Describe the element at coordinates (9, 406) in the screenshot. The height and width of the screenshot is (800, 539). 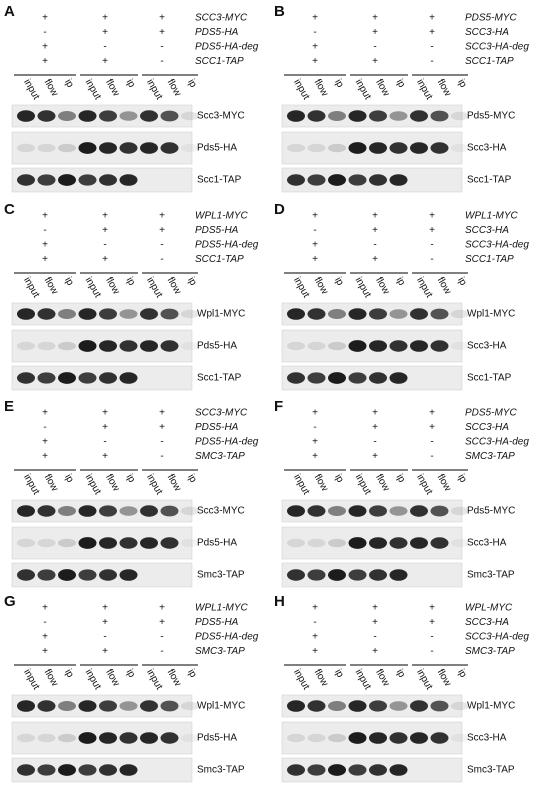
I see `panel-letter: E` at that location.